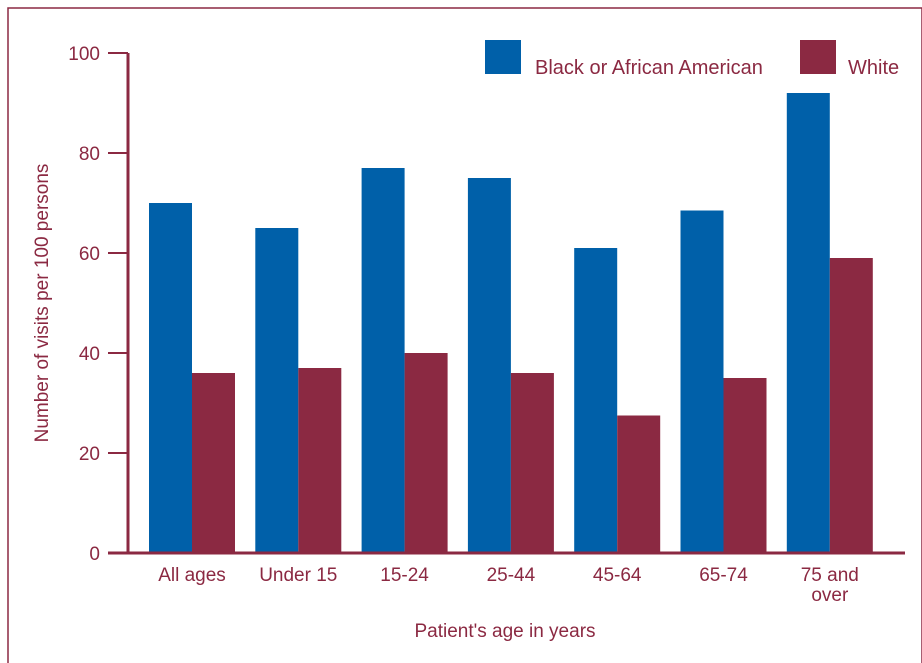 The height and width of the screenshot is (663, 922). Describe the element at coordinates (649, 68) in the screenshot. I see `legend-label-black-or-african-american: Black or African American` at that location.